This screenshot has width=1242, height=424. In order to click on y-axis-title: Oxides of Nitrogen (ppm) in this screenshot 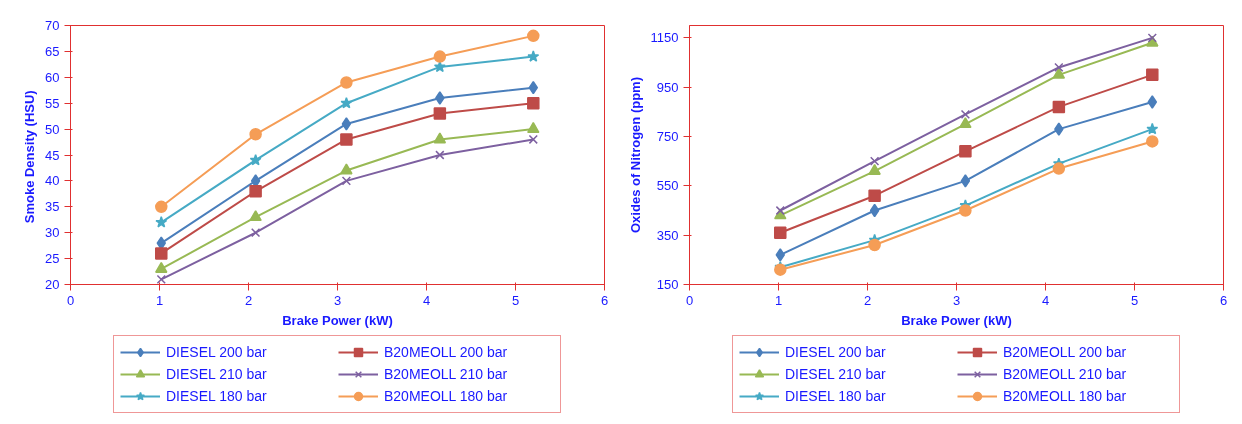, I will do `click(635, 155)`.